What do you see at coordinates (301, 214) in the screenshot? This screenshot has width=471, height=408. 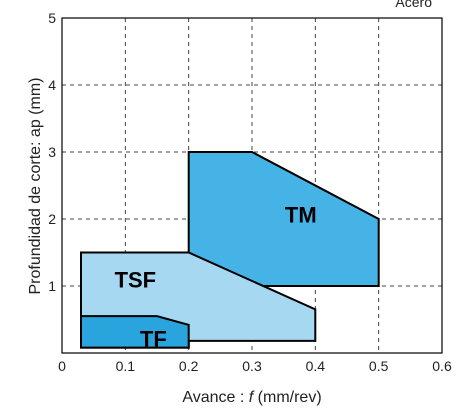 I see `region-label-tm: TM` at bounding box center [301, 214].